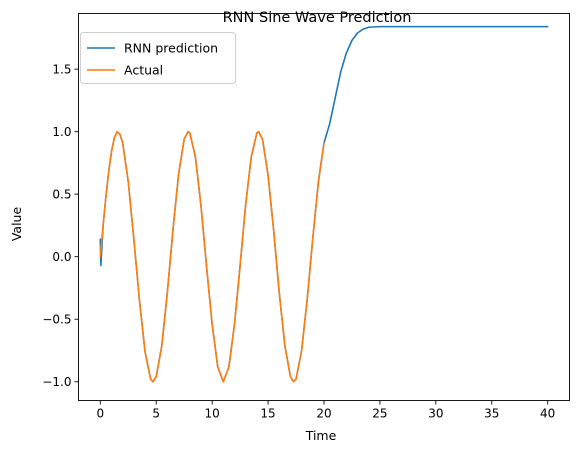 The width and height of the screenshot is (579, 453). I want to click on y-tick-label: 1.0, so click(61, 132).